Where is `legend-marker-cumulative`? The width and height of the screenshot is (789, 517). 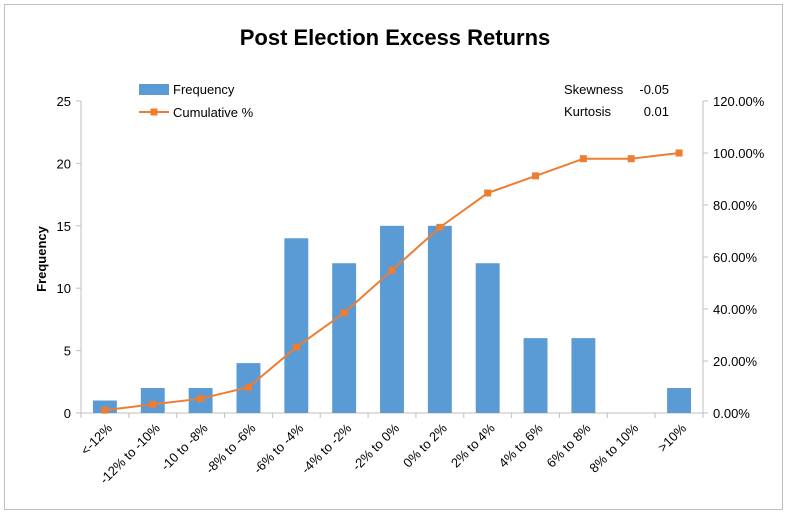 legend-marker-cumulative is located at coordinates (154, 112).